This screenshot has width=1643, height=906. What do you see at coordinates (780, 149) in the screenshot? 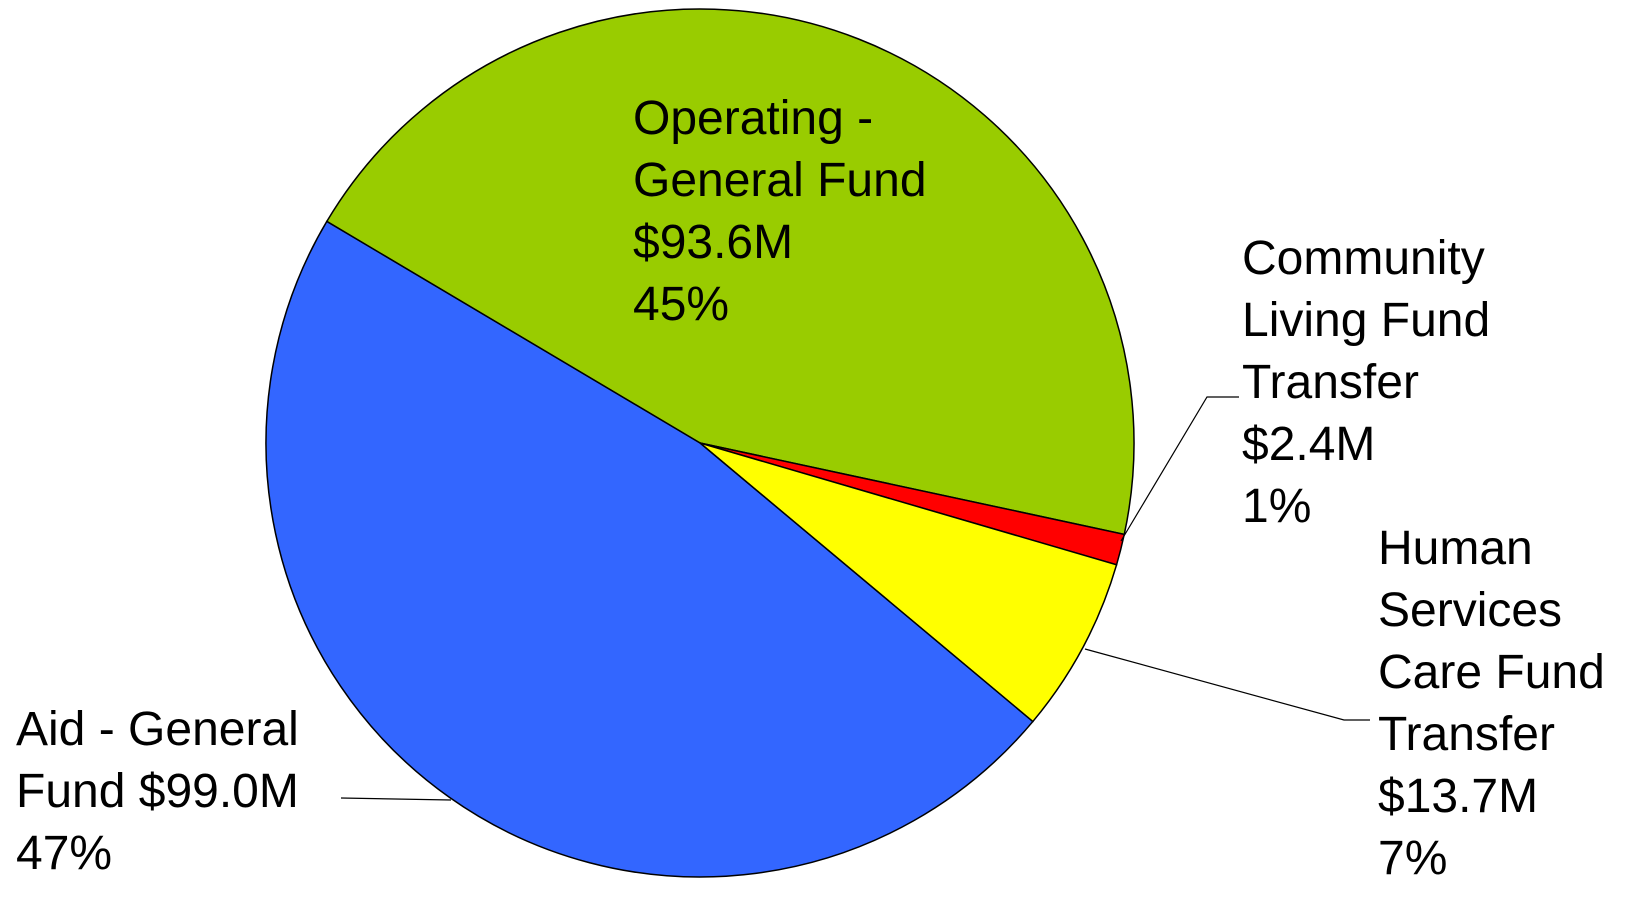
I see `category-label: Operating - General Fund` at bounding box center [780, 149].